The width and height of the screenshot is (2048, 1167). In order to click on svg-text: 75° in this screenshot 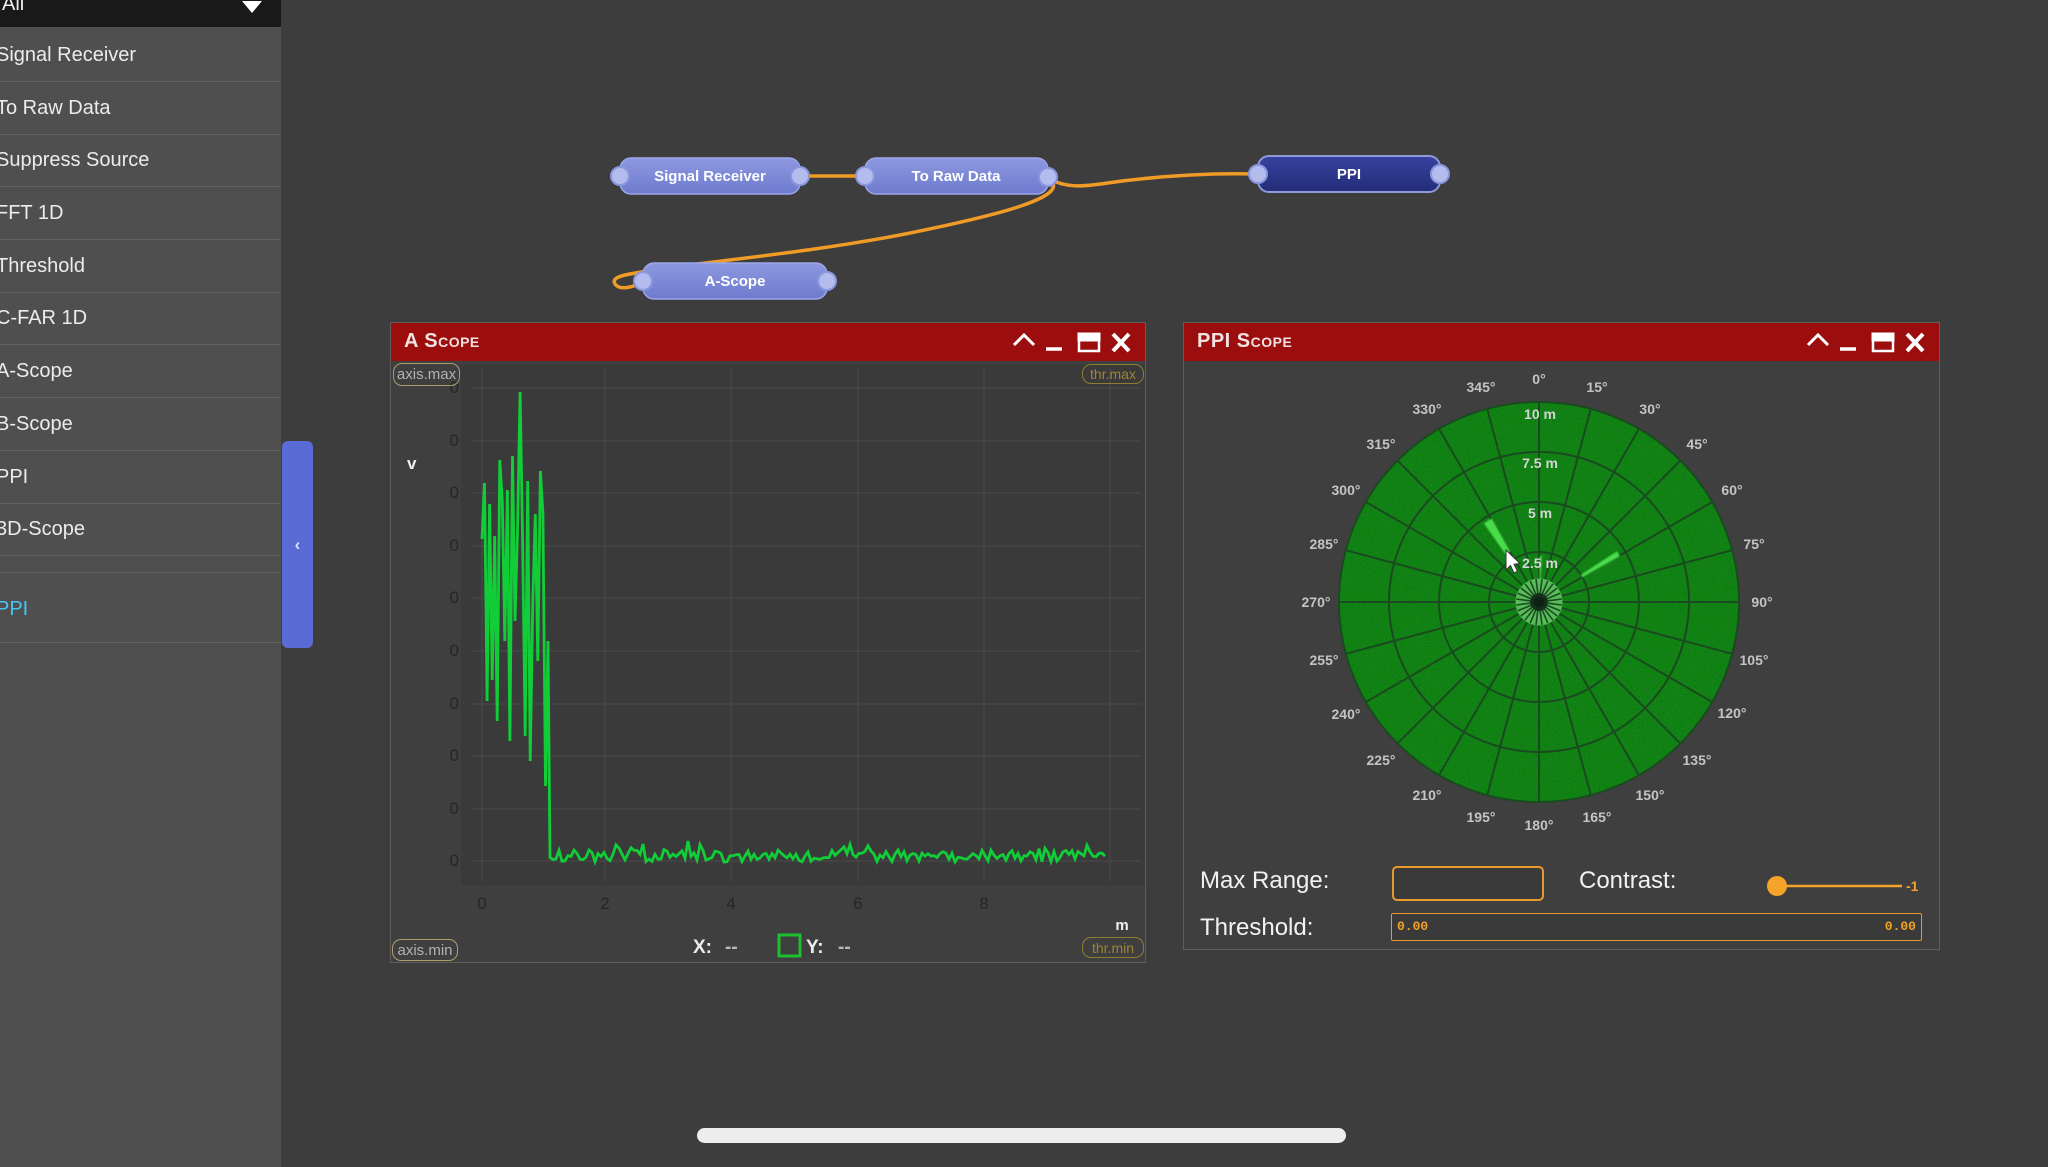, I will do `click(1753, 544)`.